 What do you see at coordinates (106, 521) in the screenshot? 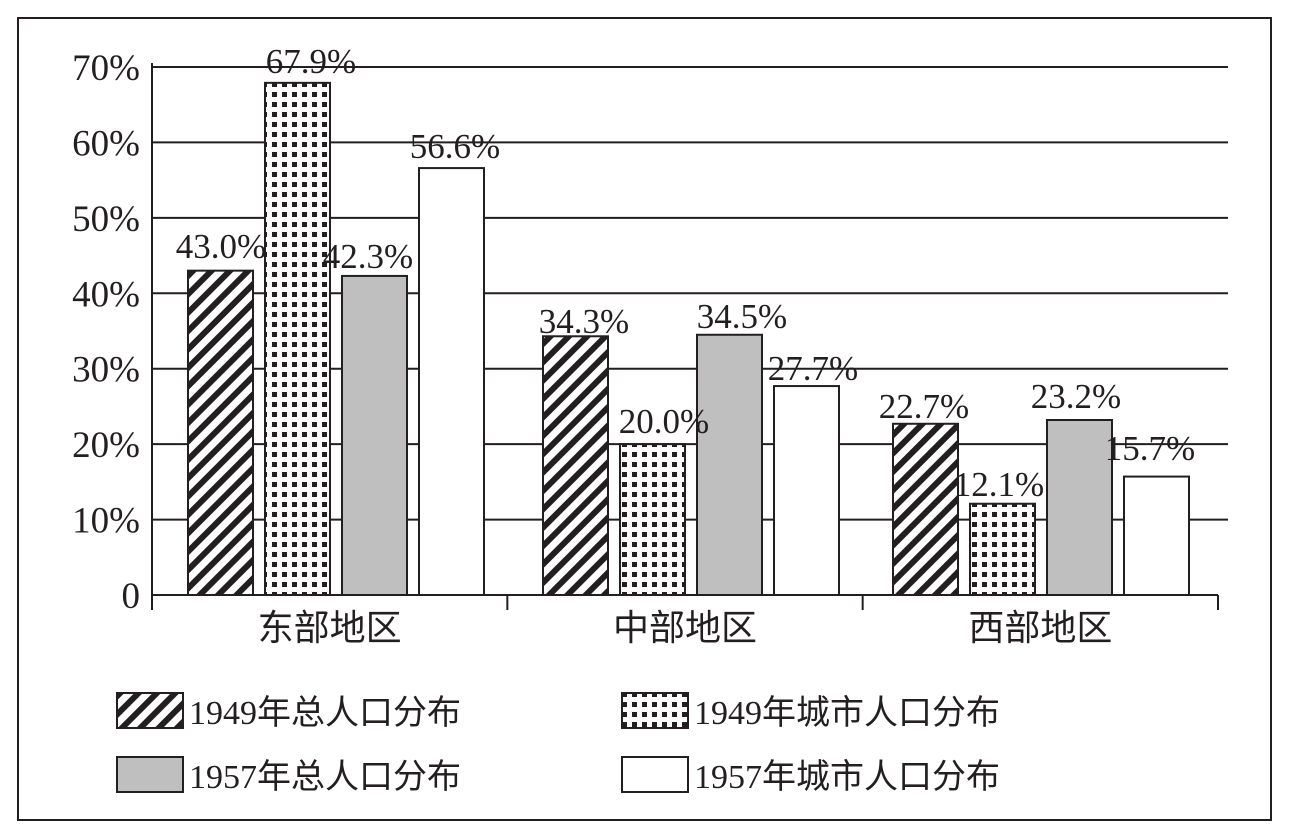
I see `y-tick-label: 10%` at bounding box center [106, 521].